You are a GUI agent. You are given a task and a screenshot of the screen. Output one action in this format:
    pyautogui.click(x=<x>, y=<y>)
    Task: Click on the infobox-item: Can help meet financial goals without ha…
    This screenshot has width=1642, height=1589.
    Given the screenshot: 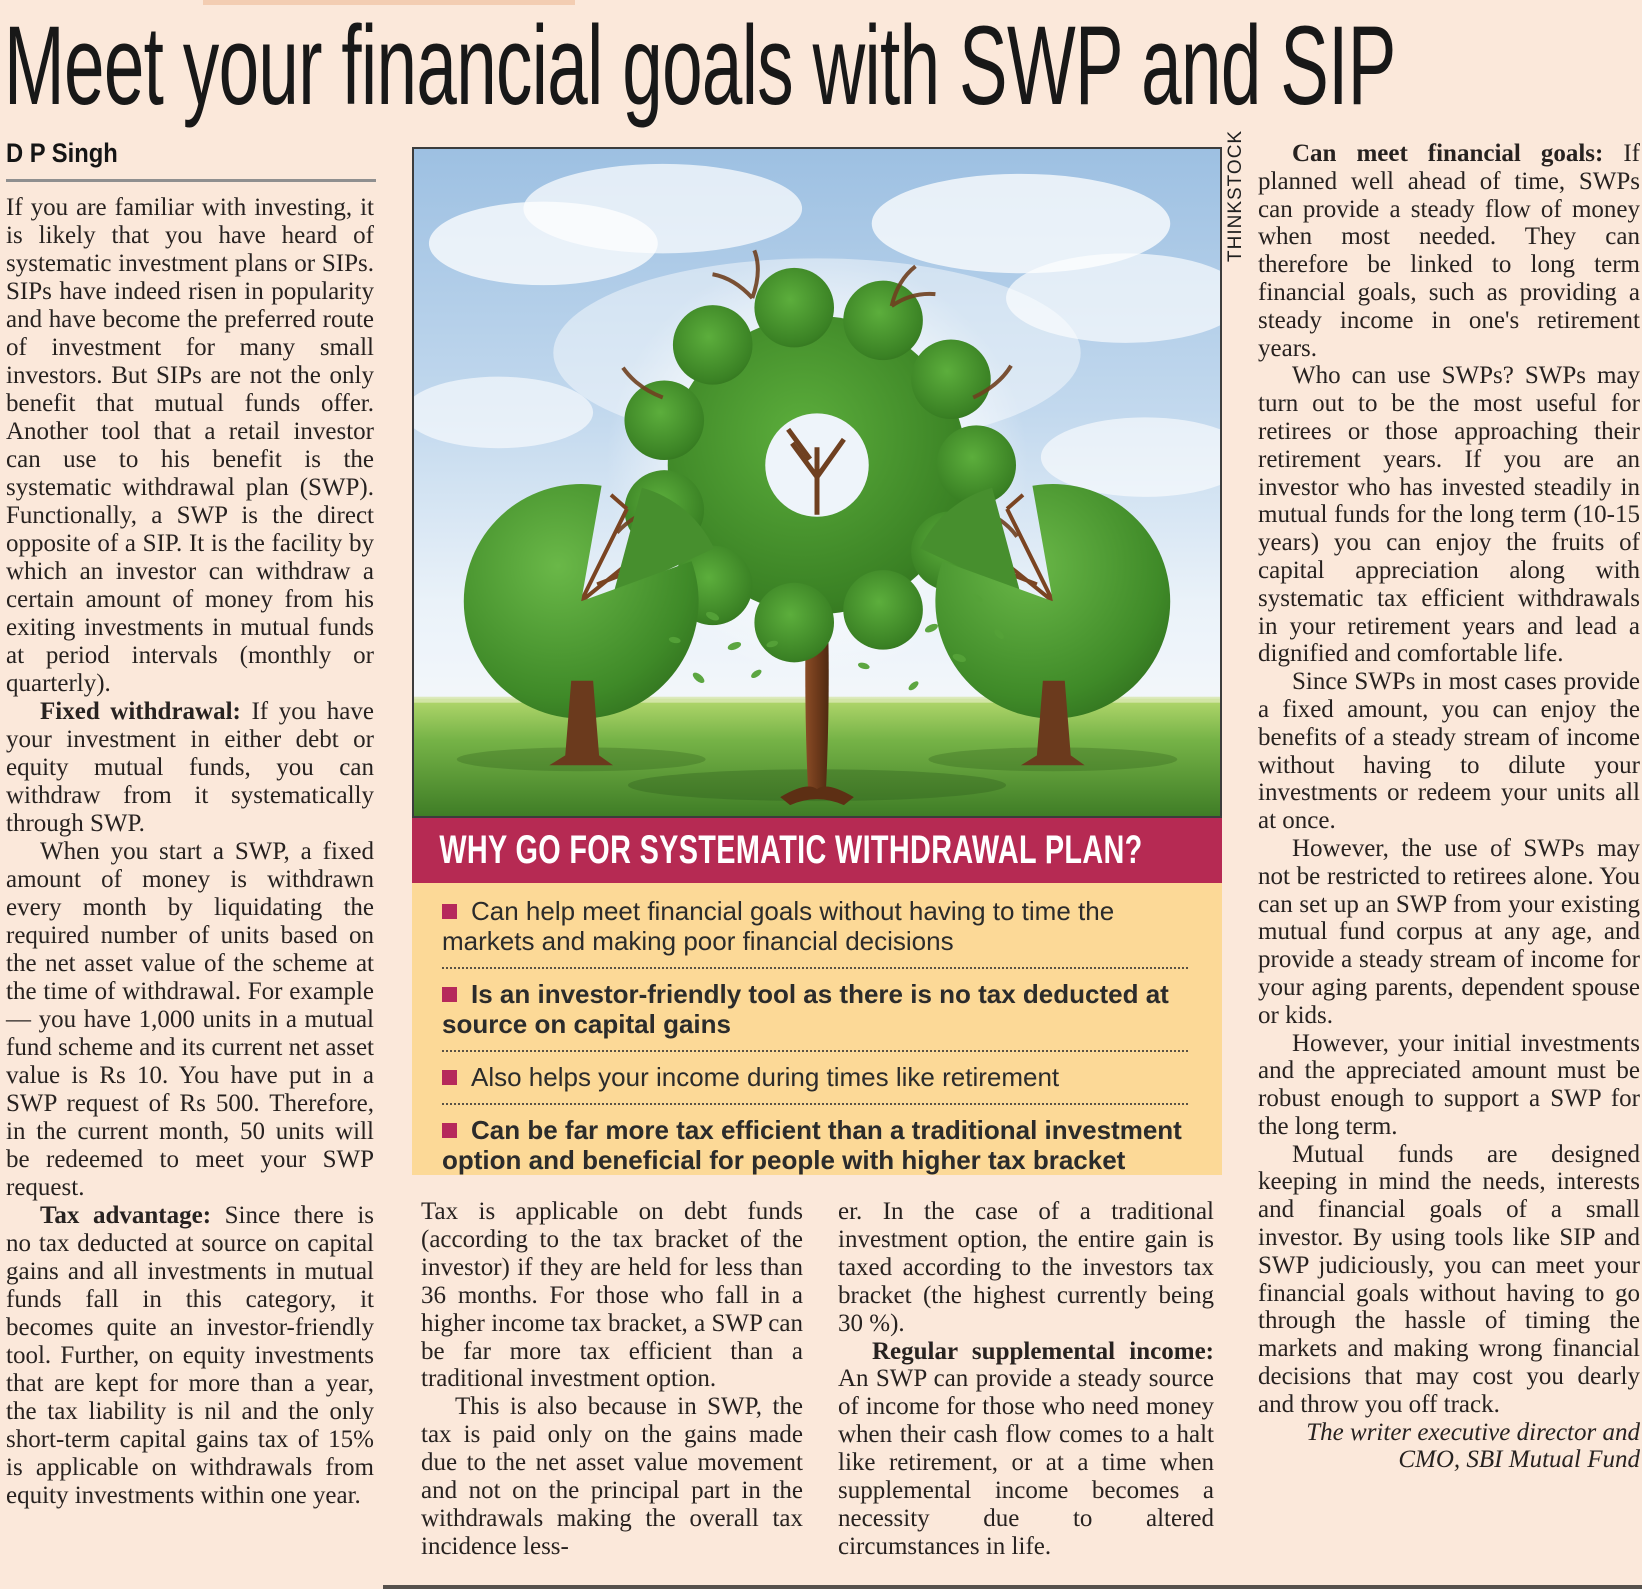 What is the action you would take?
    pyautogui.click(x=815, y=927)
    